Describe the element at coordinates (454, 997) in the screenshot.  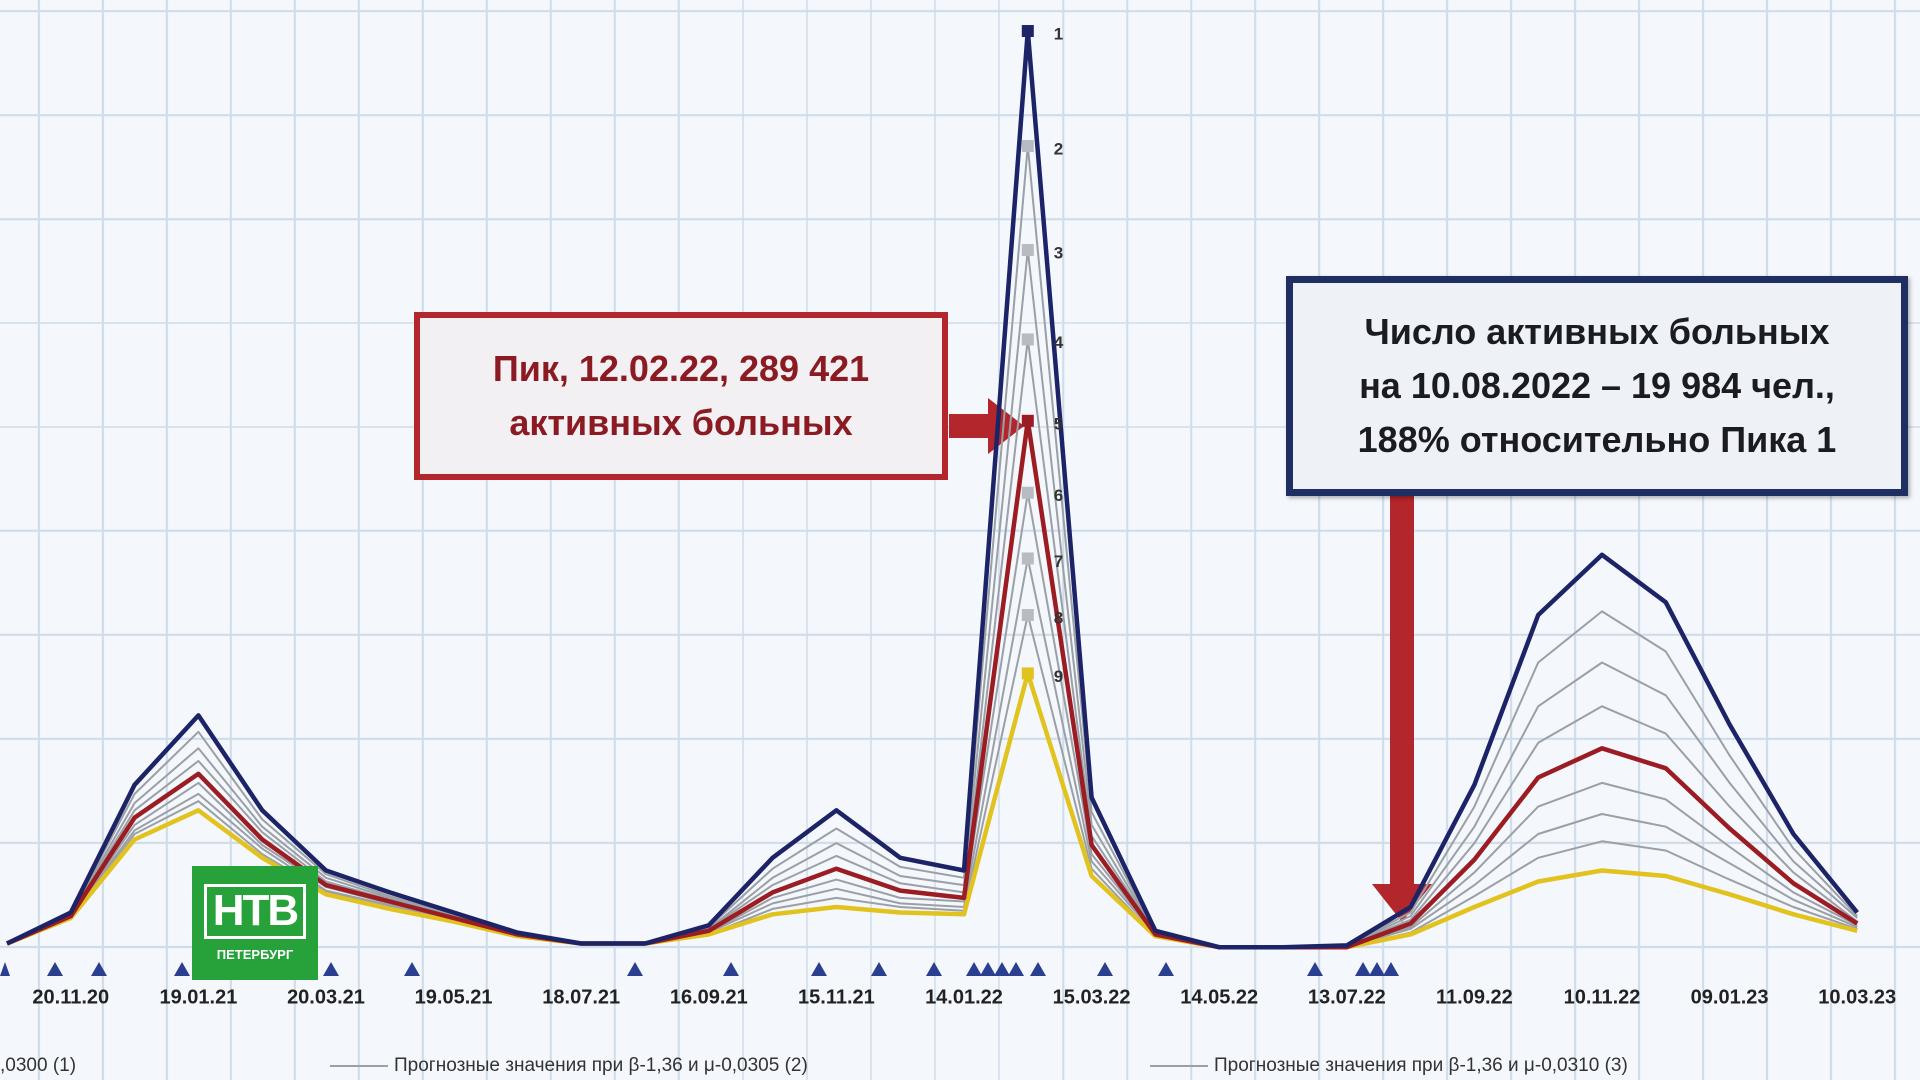
I see `x-tick-label: 19.05.21` at that location.